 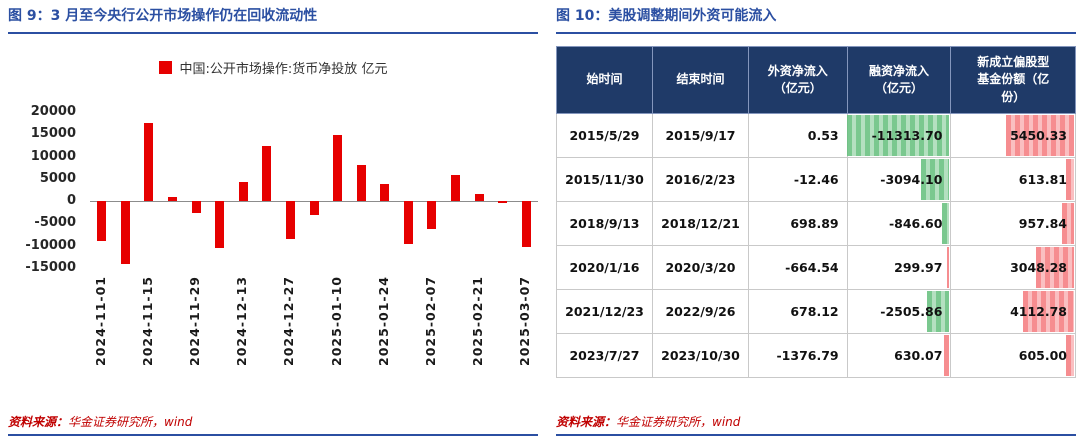 What do you see at coordinates (604, 268) in the screenshot?
I see `date-cell: 2020/1/16` at bounding box center [604, 268].